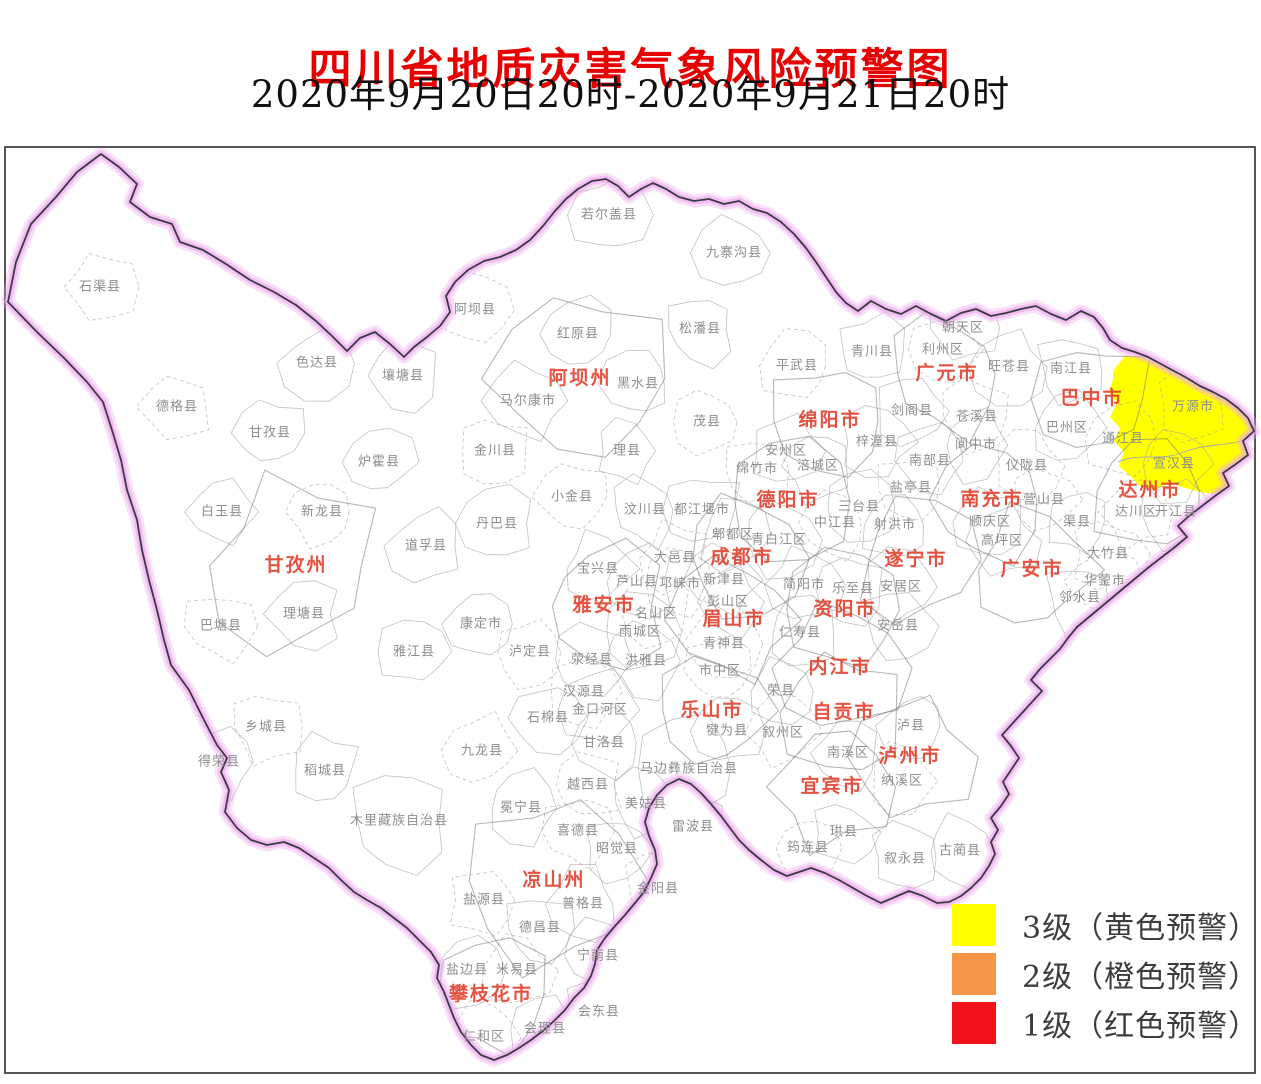 This screenshot has width=1261, height=1084. I want to click on county-label: 犍为县, so click(727, 731).